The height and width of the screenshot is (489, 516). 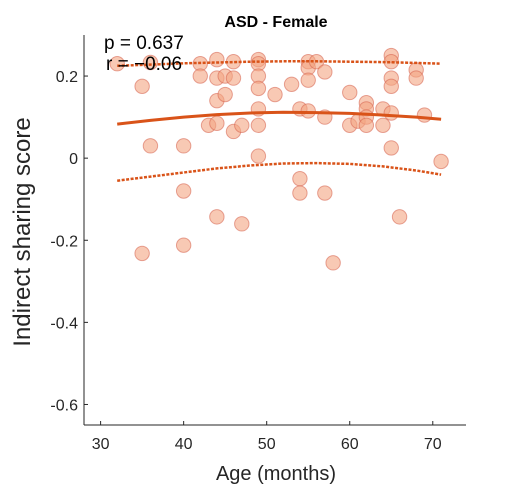 I want to click on y-tick-label-3: 0, so click(x=73, y=159).